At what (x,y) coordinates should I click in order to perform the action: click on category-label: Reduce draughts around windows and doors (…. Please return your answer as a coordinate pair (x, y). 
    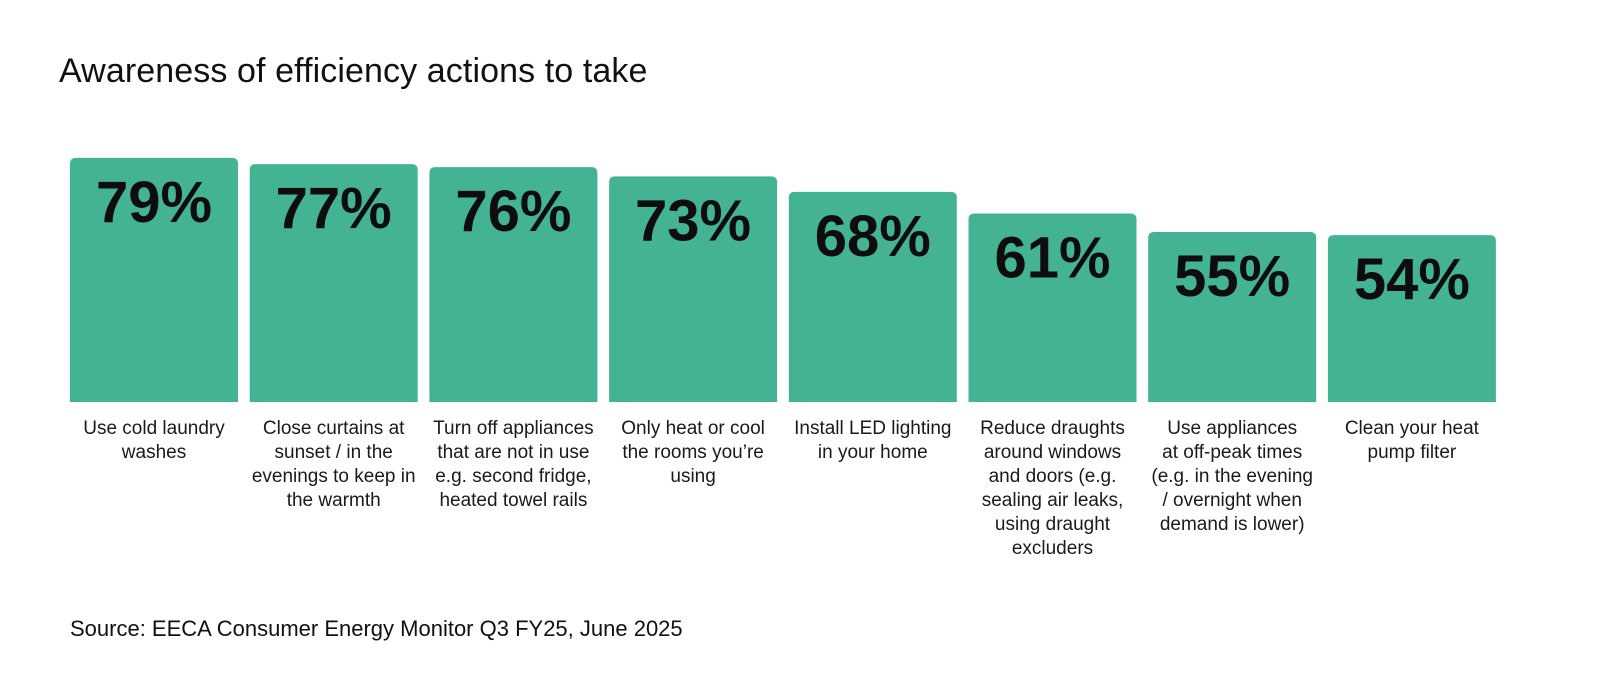
    Looking at the image, I should click on (1052, 488).